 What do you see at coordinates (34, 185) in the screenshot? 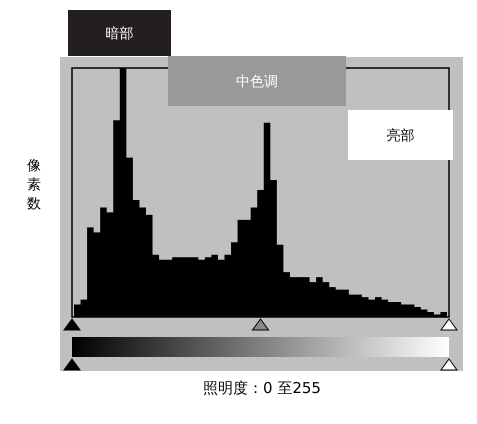
I see `y-axis-title: 像素数` at bounding box center [34, 185].